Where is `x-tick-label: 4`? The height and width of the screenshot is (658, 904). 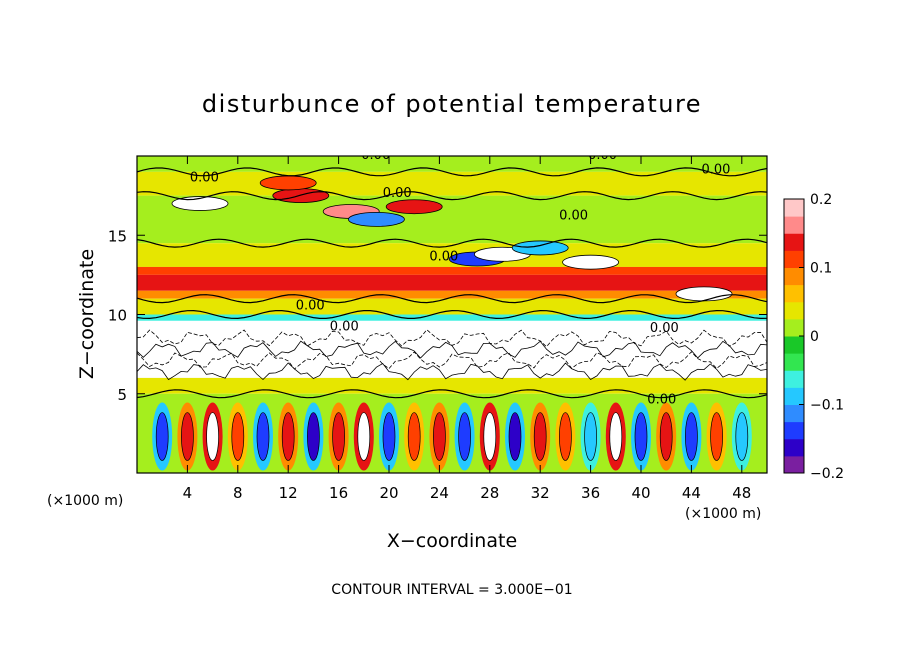 x-tick-label: 4 is located at coordinates (188, 493).